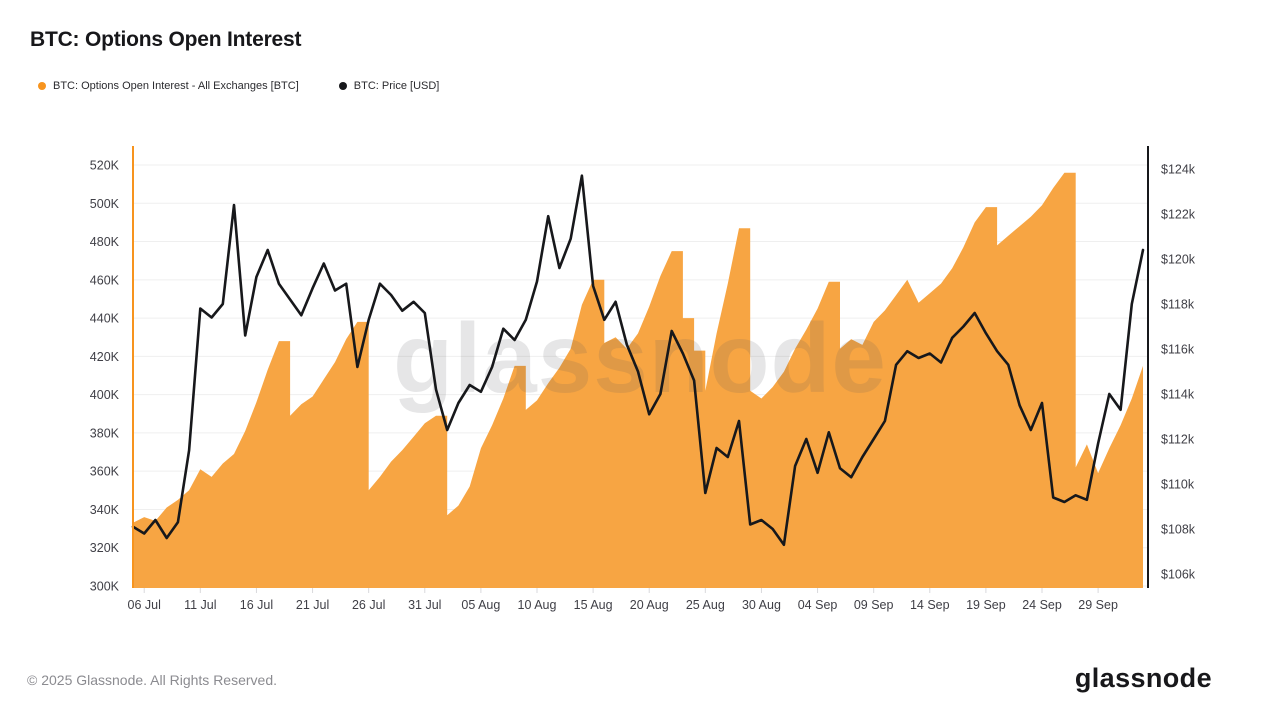 The image size is (1280, 720). Describe the element at coordinates (1178, 170) in the screenshot. I see `right-axis-tick-label: $124k` at that location.